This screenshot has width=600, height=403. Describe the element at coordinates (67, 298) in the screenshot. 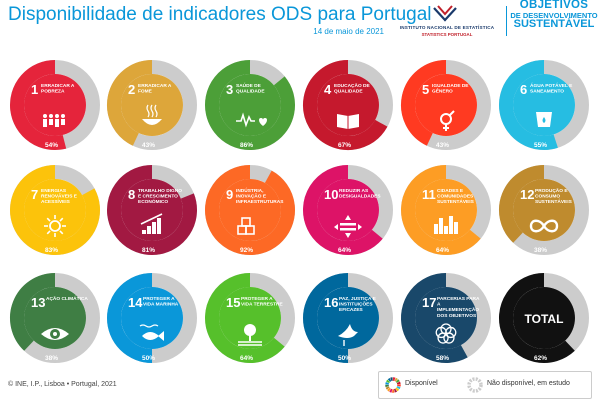

I see `goal-label: AÇÃO CLIMÁTICA` at that location.